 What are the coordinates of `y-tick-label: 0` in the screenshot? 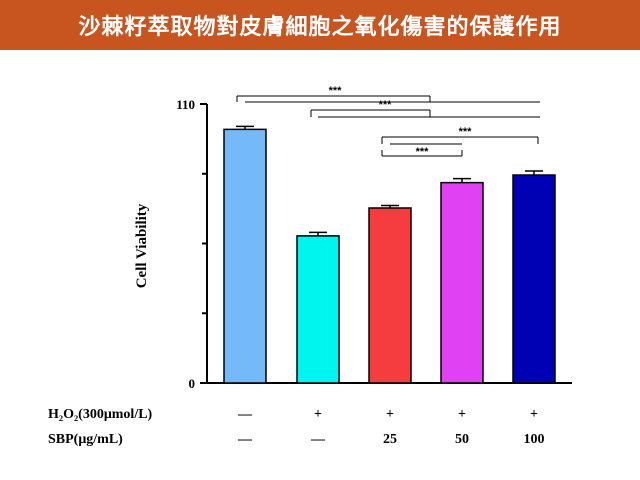 It's located at (192, 383).